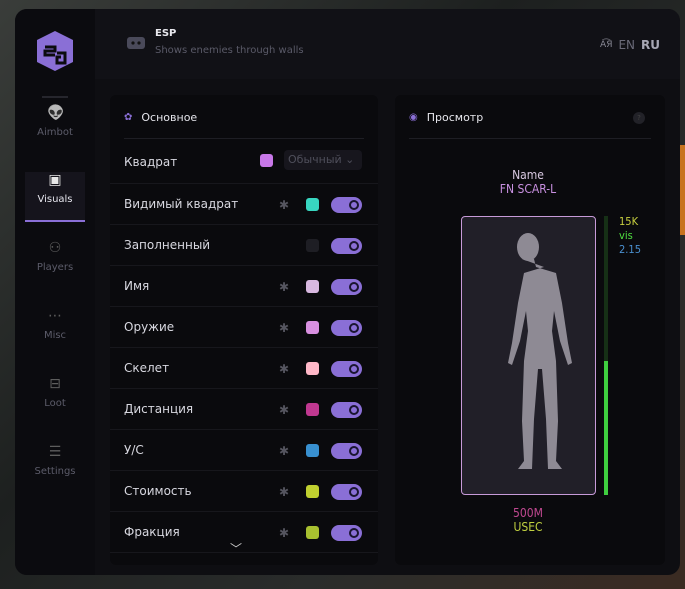 The width and height of the screenshot is (685, 589). I want to click on feature-title: ESP, so click(166, 33).